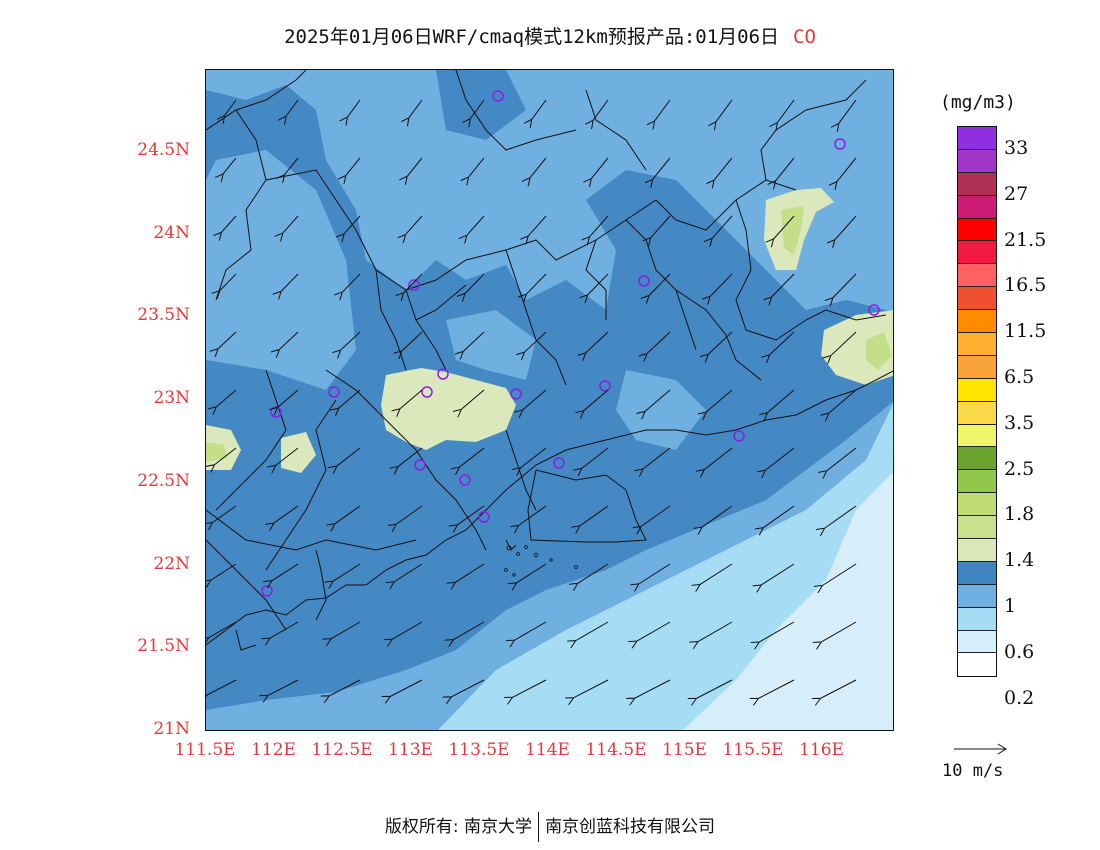 The width and height of the screenshot is (1100, 850). What do you see at coordinates (1019, 422) in the screenshot?
I see `legend-label: 3.5` at bounding box center [1019, 422].